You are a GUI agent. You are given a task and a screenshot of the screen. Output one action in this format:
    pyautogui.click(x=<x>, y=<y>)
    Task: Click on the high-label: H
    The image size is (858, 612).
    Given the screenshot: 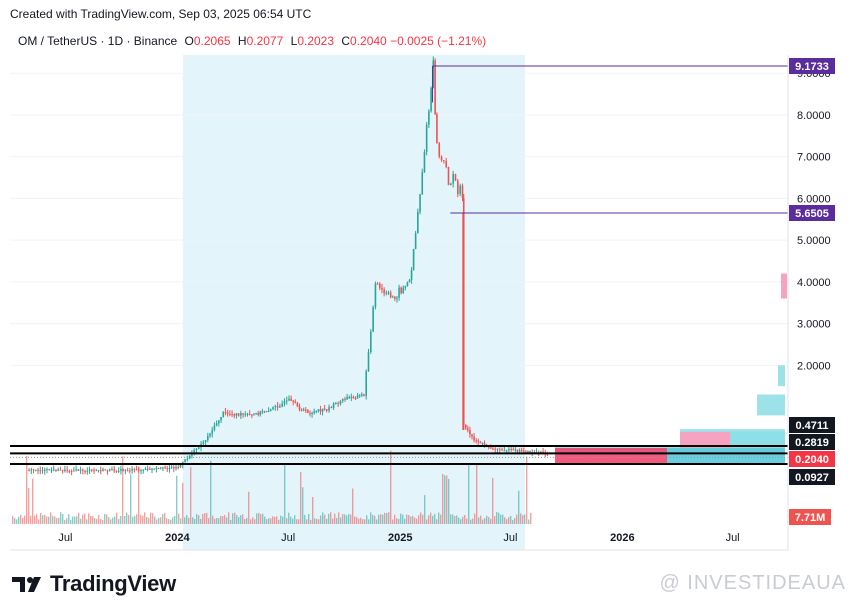 What is the action you would take?
    pyautogui.click(x=242, y=41)
    